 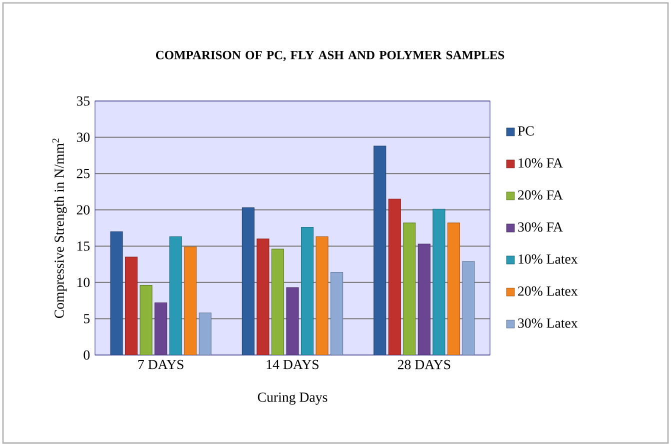 What do you see at coordinates (548, 259) in the screenshot?
I see `legend-label: 10% Latex` at bounding box center [548, 259].